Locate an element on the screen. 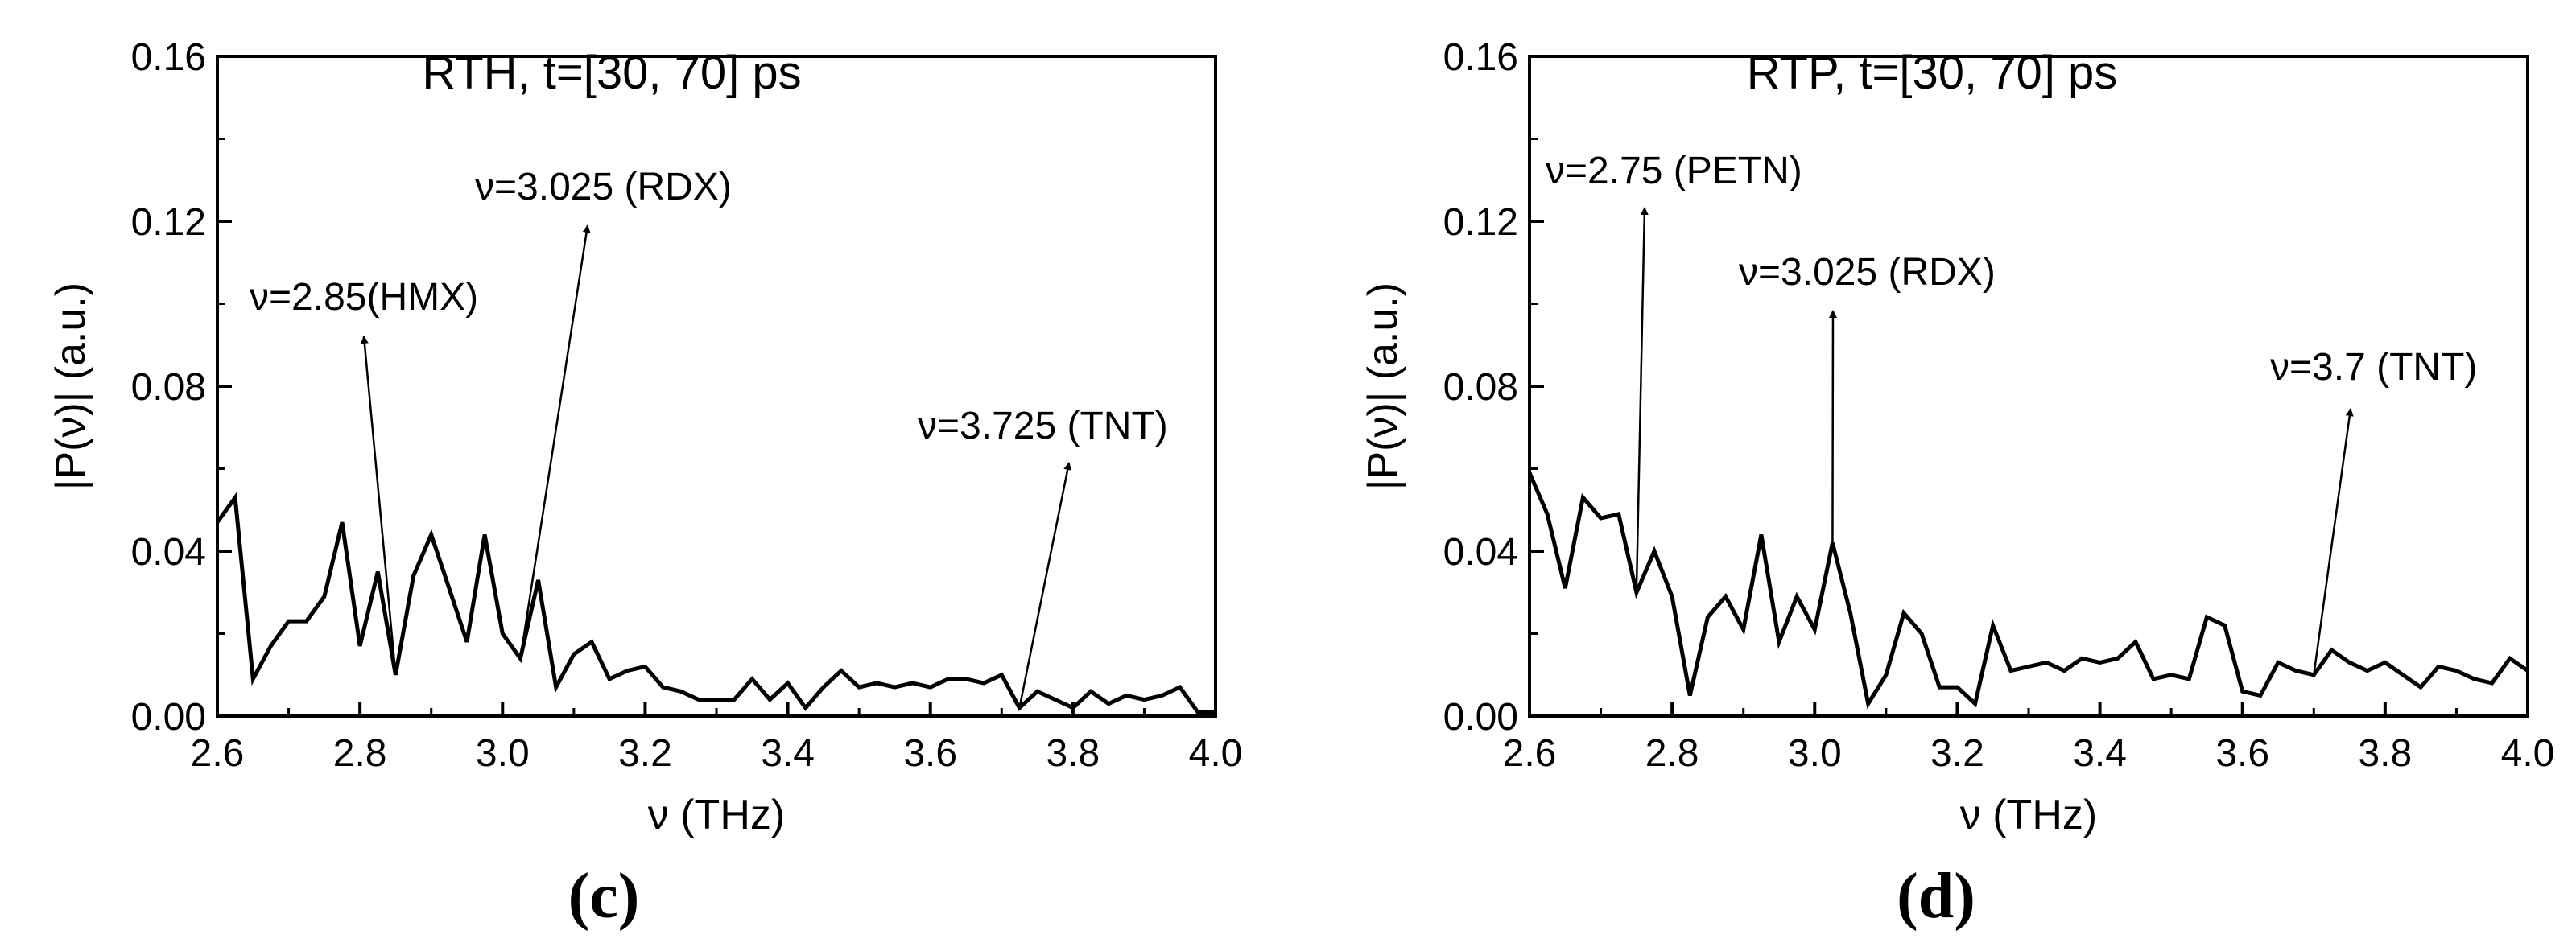 This screenshot has width=2576, height=947. chart-title: RTP, t=[30, 70] ps is located at coordinates (1933, 73).